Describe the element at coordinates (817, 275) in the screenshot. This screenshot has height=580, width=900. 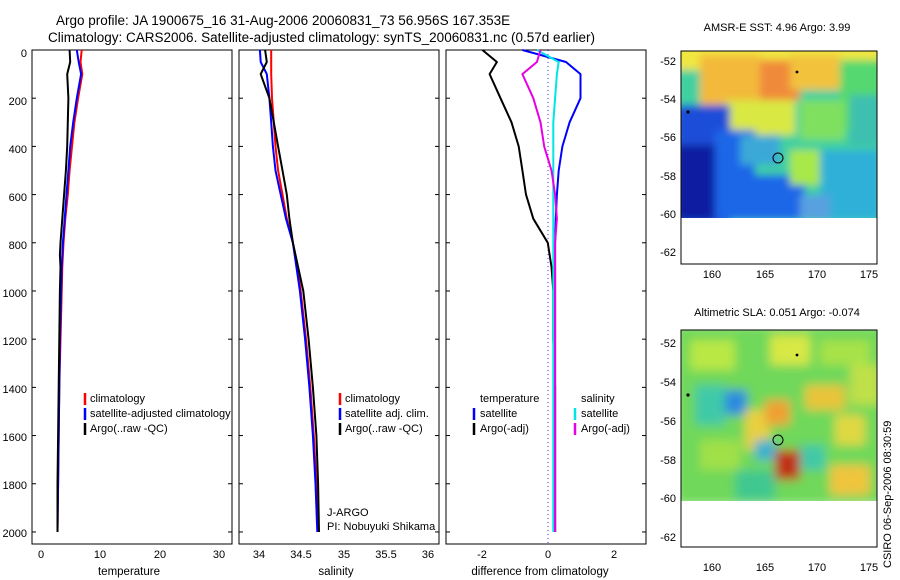
I see `sst-lon-tick: 170` at that location.